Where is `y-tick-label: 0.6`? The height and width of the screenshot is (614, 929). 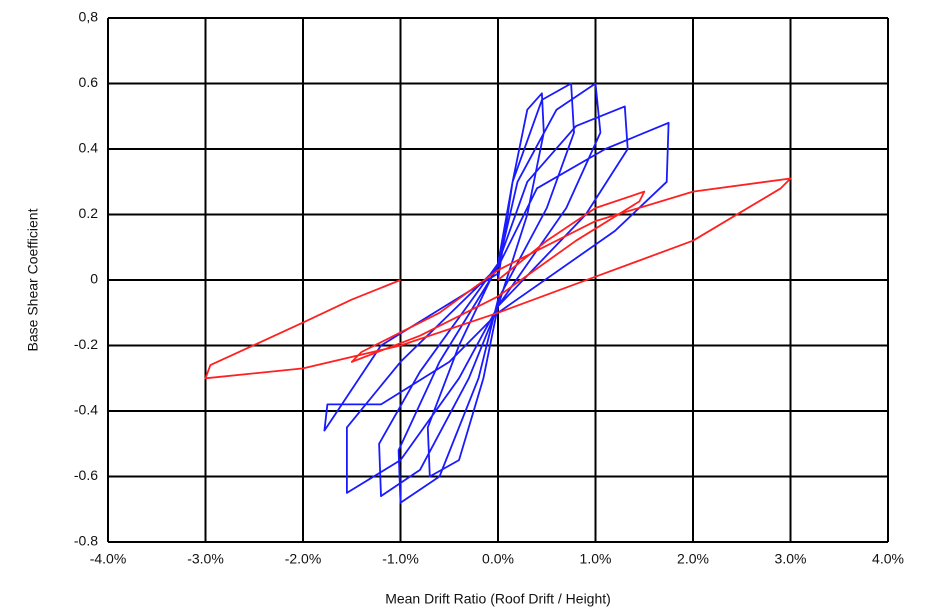 y-tick-label: 0.6 is located at coordinates (89, 82).